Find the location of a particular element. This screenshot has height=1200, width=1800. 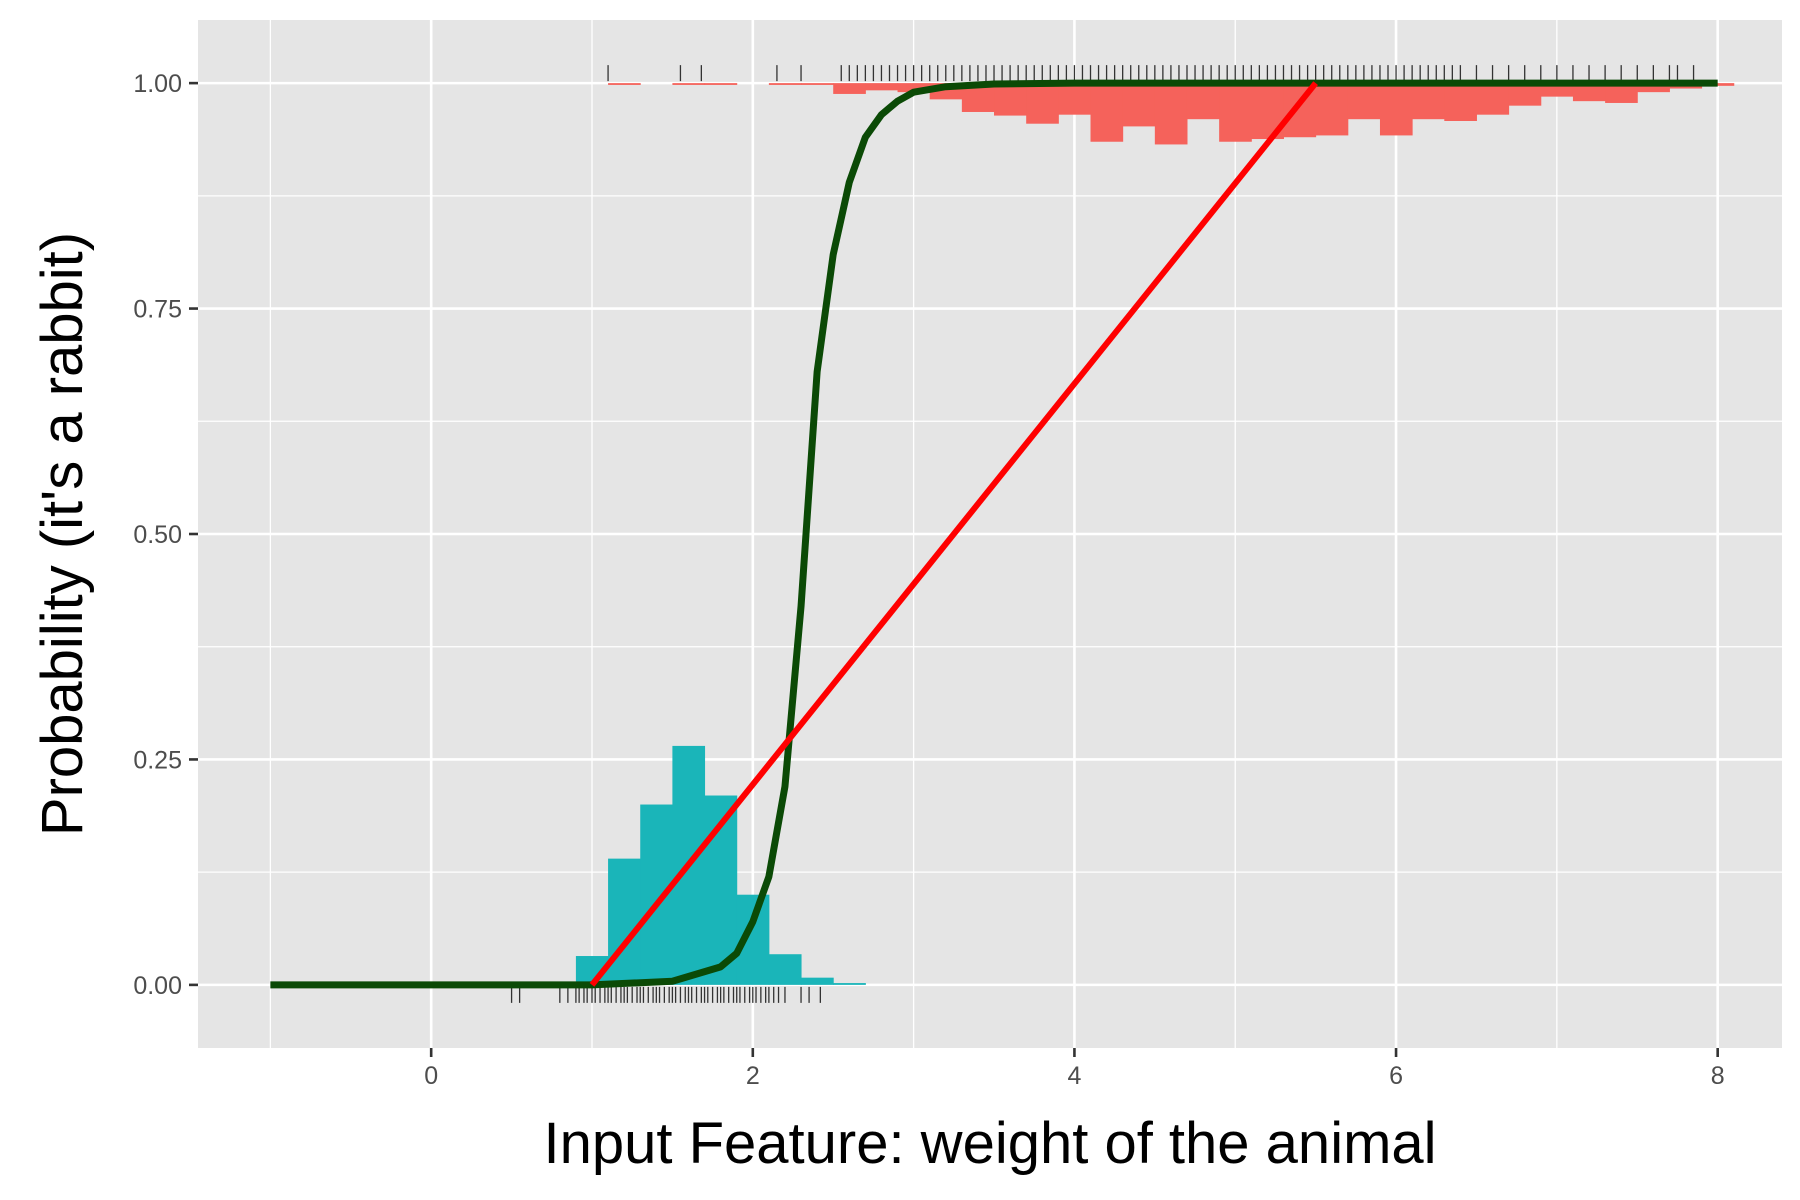

x-tick-label: 8 is located at coordinates (1718, 1076).